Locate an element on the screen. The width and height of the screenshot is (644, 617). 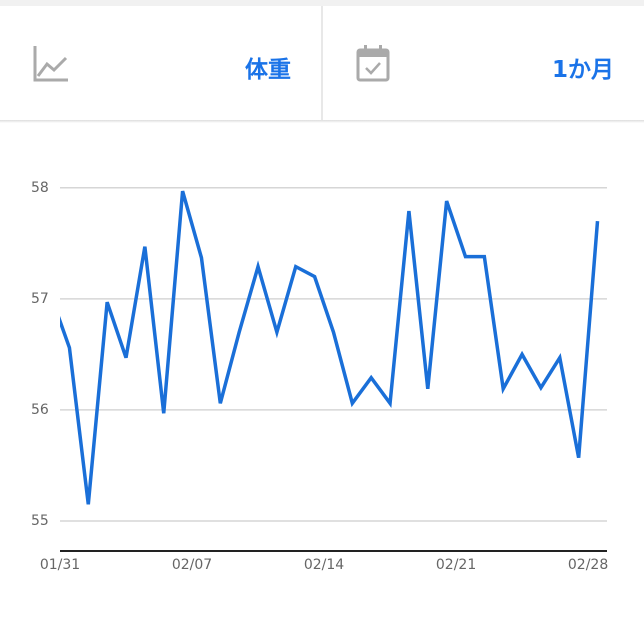
y-tick-label: 58 is located at coordinates (40, 188).